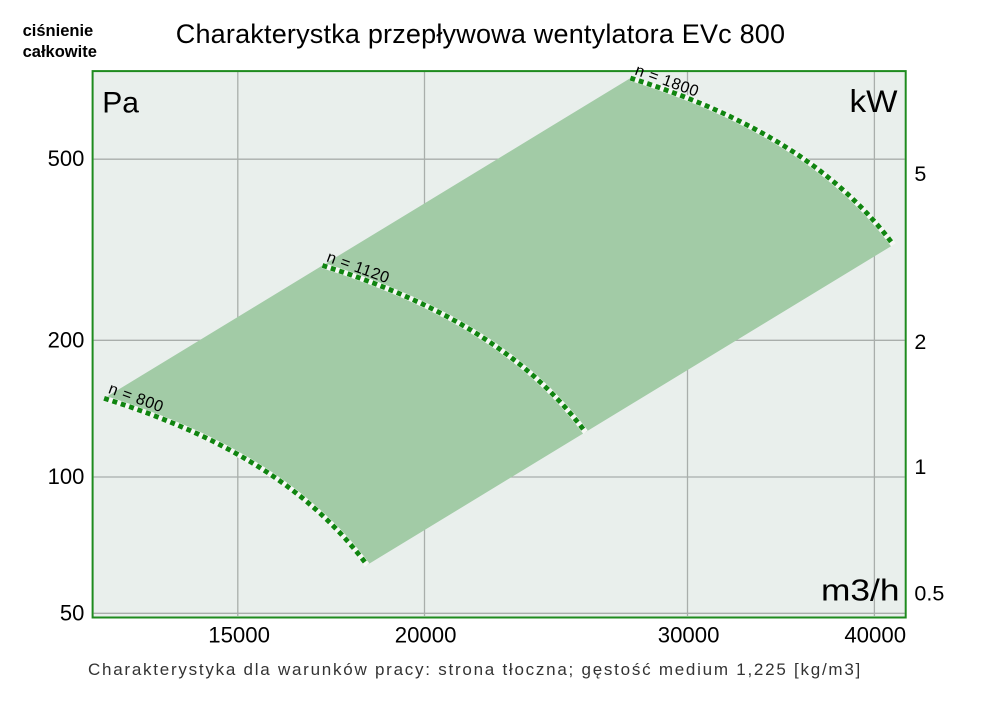  What do you see at coordinates (66, 158) in the screenshot?
I see `svg-text: 500` at bounding box center [66, 158].